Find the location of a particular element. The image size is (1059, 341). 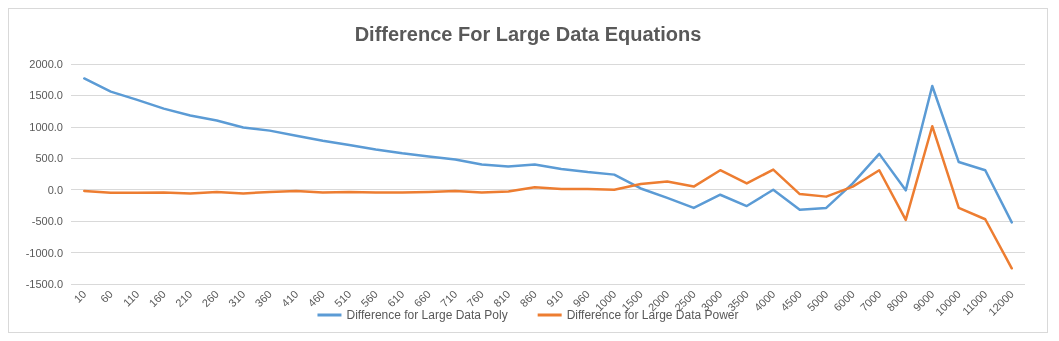

x-tick-label: 860 is located at coordinates (528, 298).